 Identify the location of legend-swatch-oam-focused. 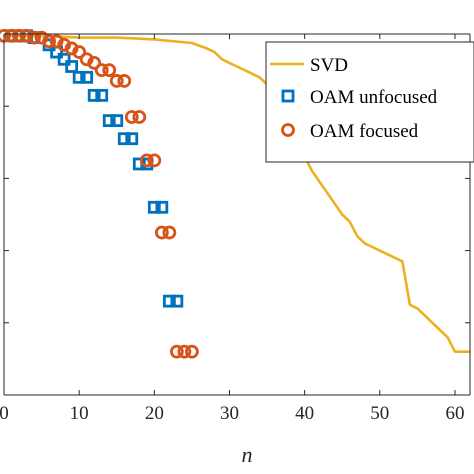
(288, 130).